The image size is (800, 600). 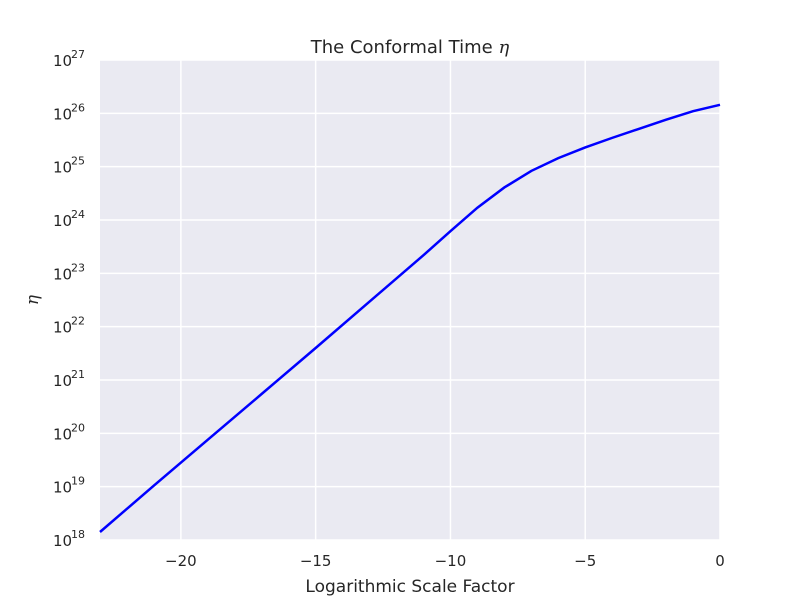 I want to click on y-tick-exponent: 25, so click(x=78, y=161).